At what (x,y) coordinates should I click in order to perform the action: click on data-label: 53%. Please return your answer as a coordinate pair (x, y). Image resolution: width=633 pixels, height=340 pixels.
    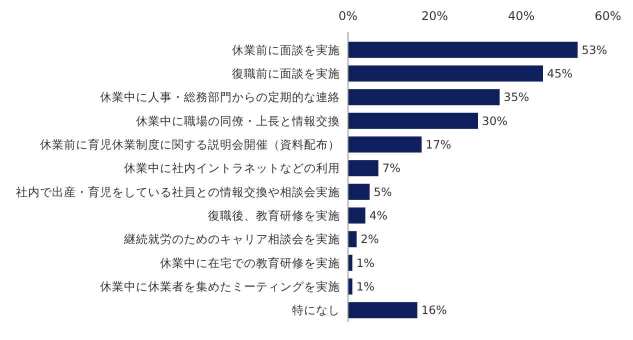
    Looking at the image, I should click on (595, 49).